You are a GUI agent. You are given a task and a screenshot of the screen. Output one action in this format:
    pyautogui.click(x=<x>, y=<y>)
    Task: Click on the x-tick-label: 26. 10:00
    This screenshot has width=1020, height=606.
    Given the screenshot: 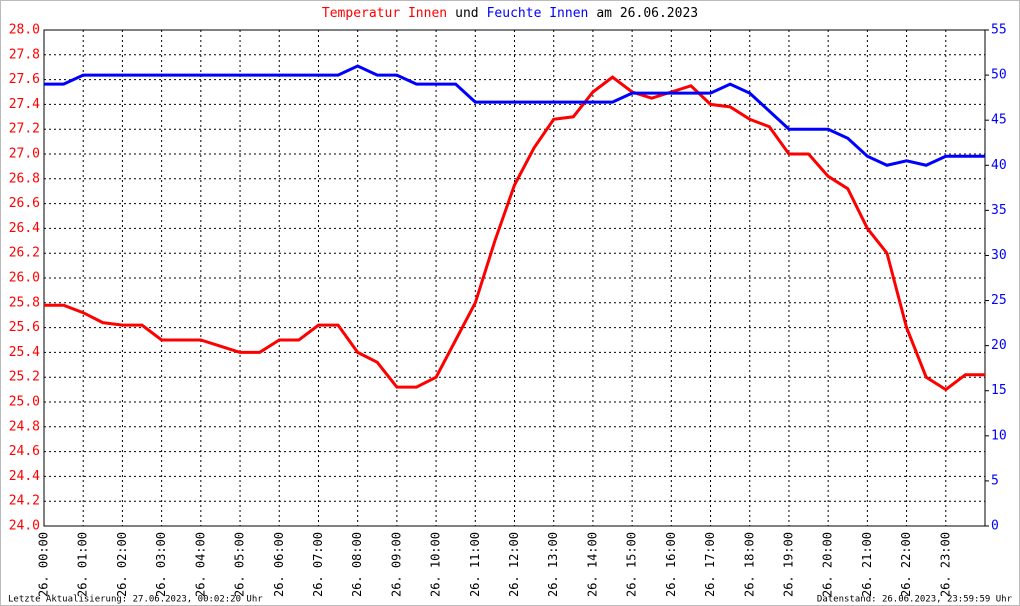 What is the action you would take?
    pyautogui.click(x=436, y=564)
    